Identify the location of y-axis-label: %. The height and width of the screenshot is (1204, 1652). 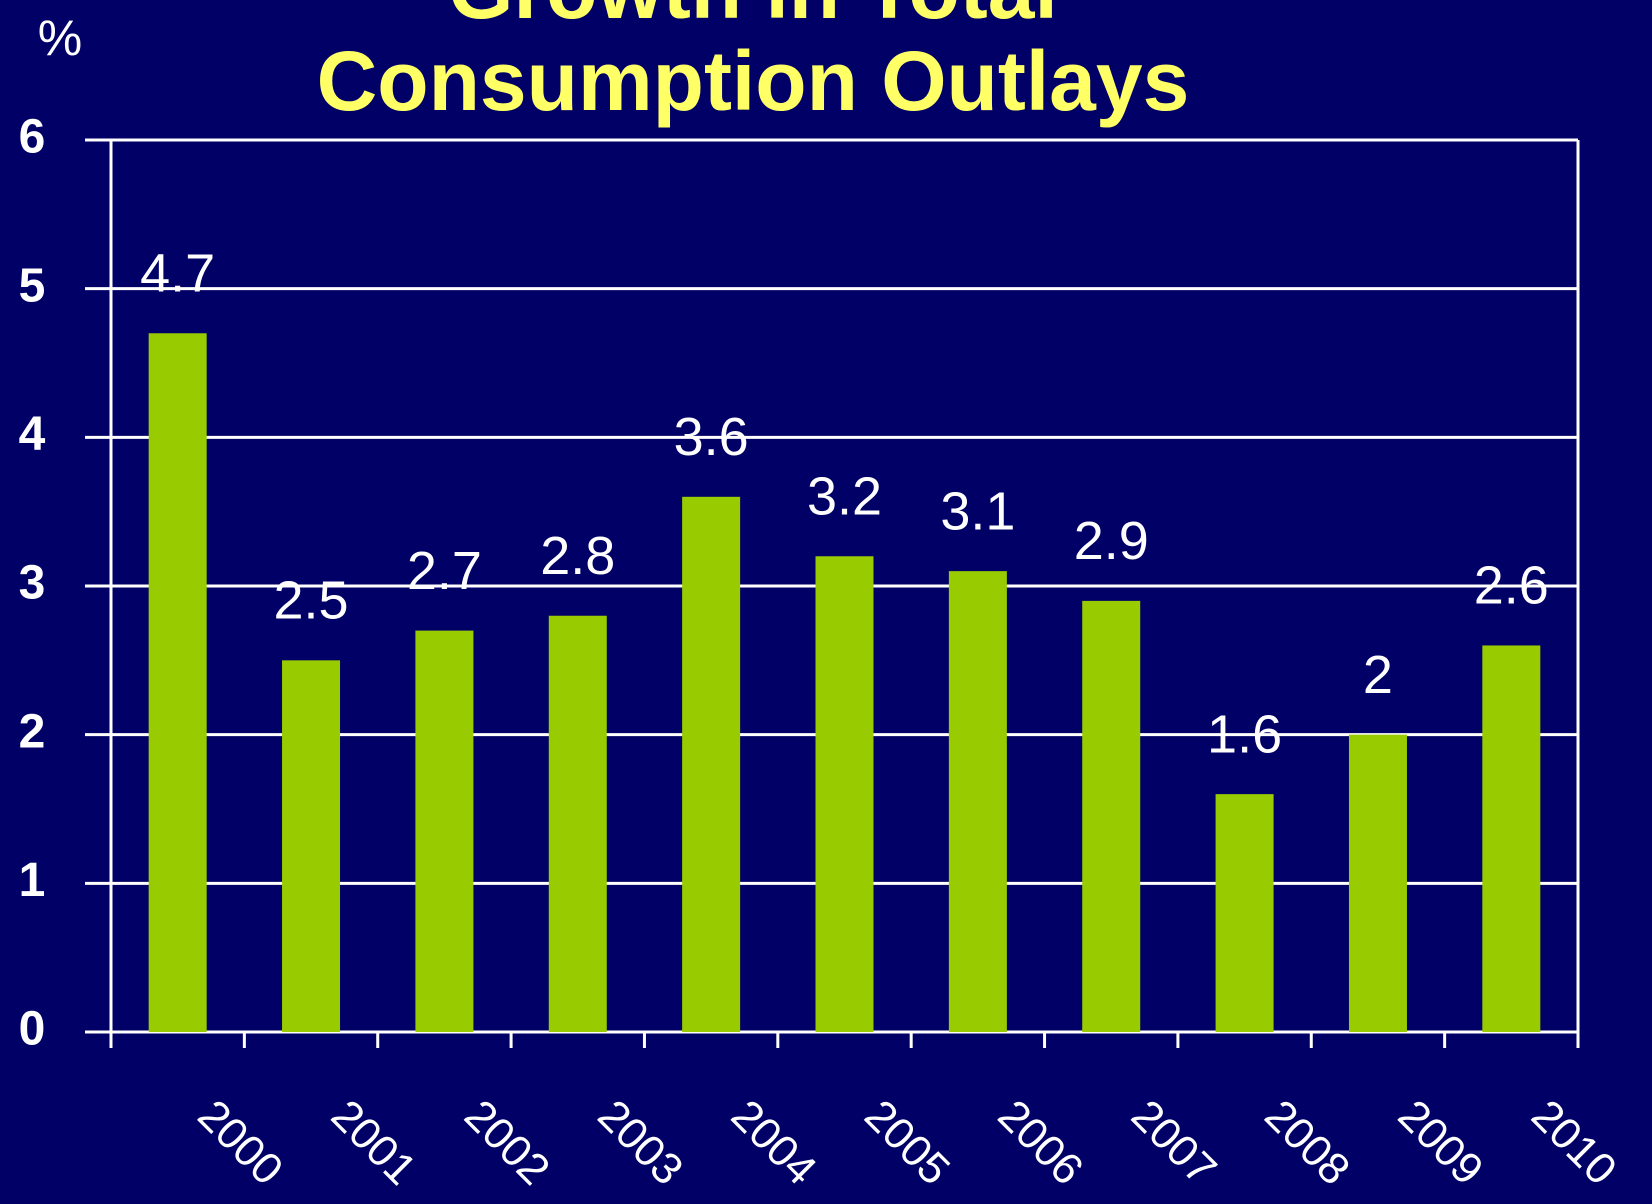
(60, 38).